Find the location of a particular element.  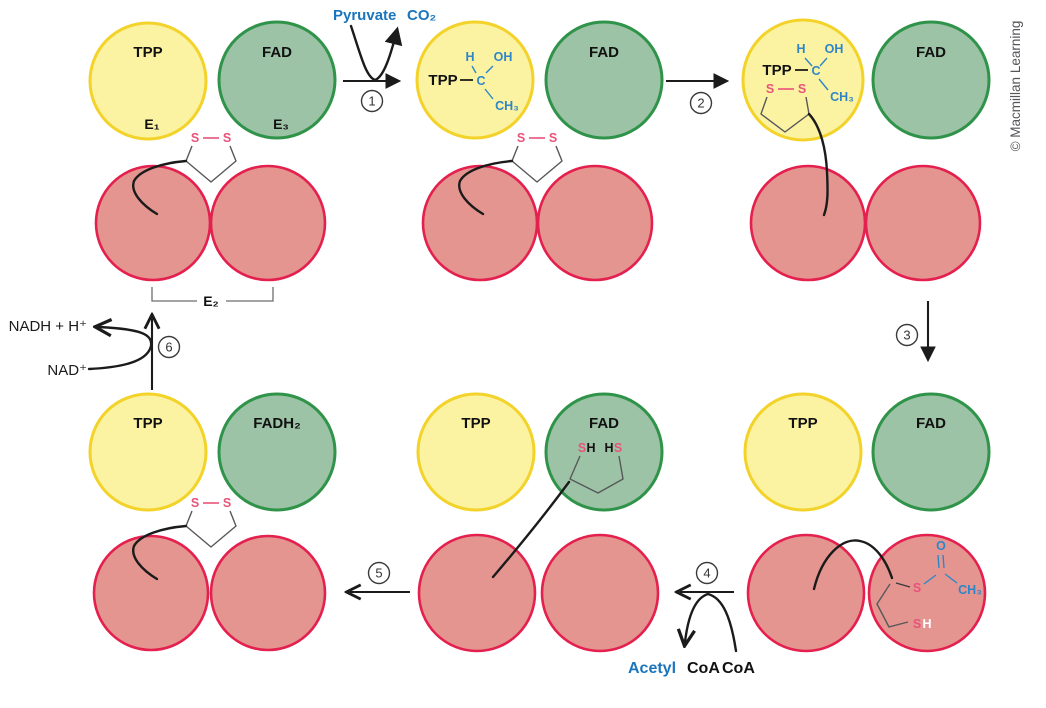

nad-nadh-swoosh is located at coordinates (120, 349).